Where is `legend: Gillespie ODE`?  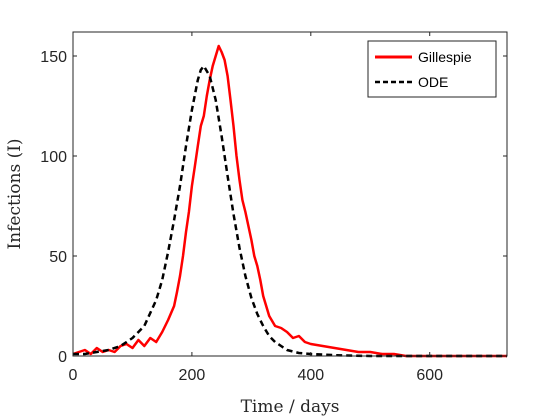 legend: Gillespie ODE is located at coordinates (432, 69).